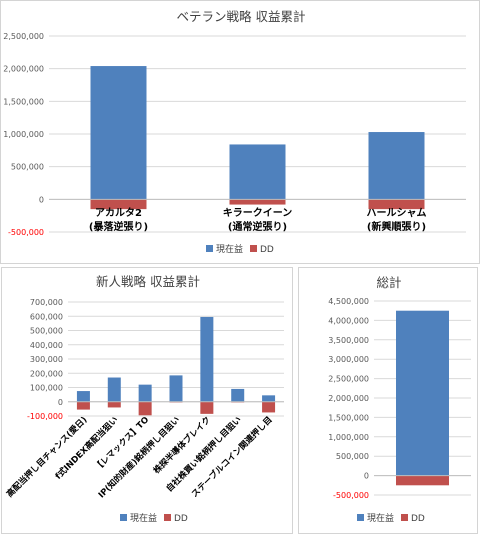 This screenshot has width=480, height=535. Describe the element at coordinates (229, 249) in the screenshot. I see `veteran-legend-label-current: 現在益` at that location.